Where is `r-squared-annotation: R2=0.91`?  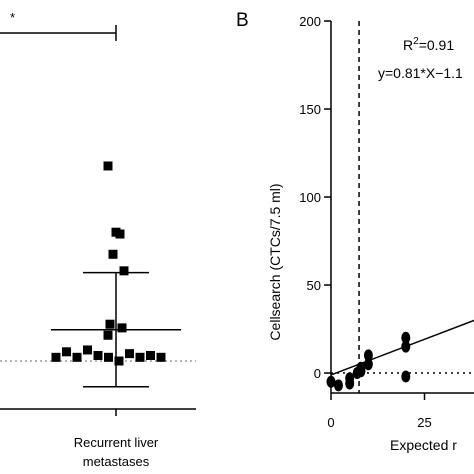
r-squared-annotation: R2=0.91 is located at coordinates (428, 44).